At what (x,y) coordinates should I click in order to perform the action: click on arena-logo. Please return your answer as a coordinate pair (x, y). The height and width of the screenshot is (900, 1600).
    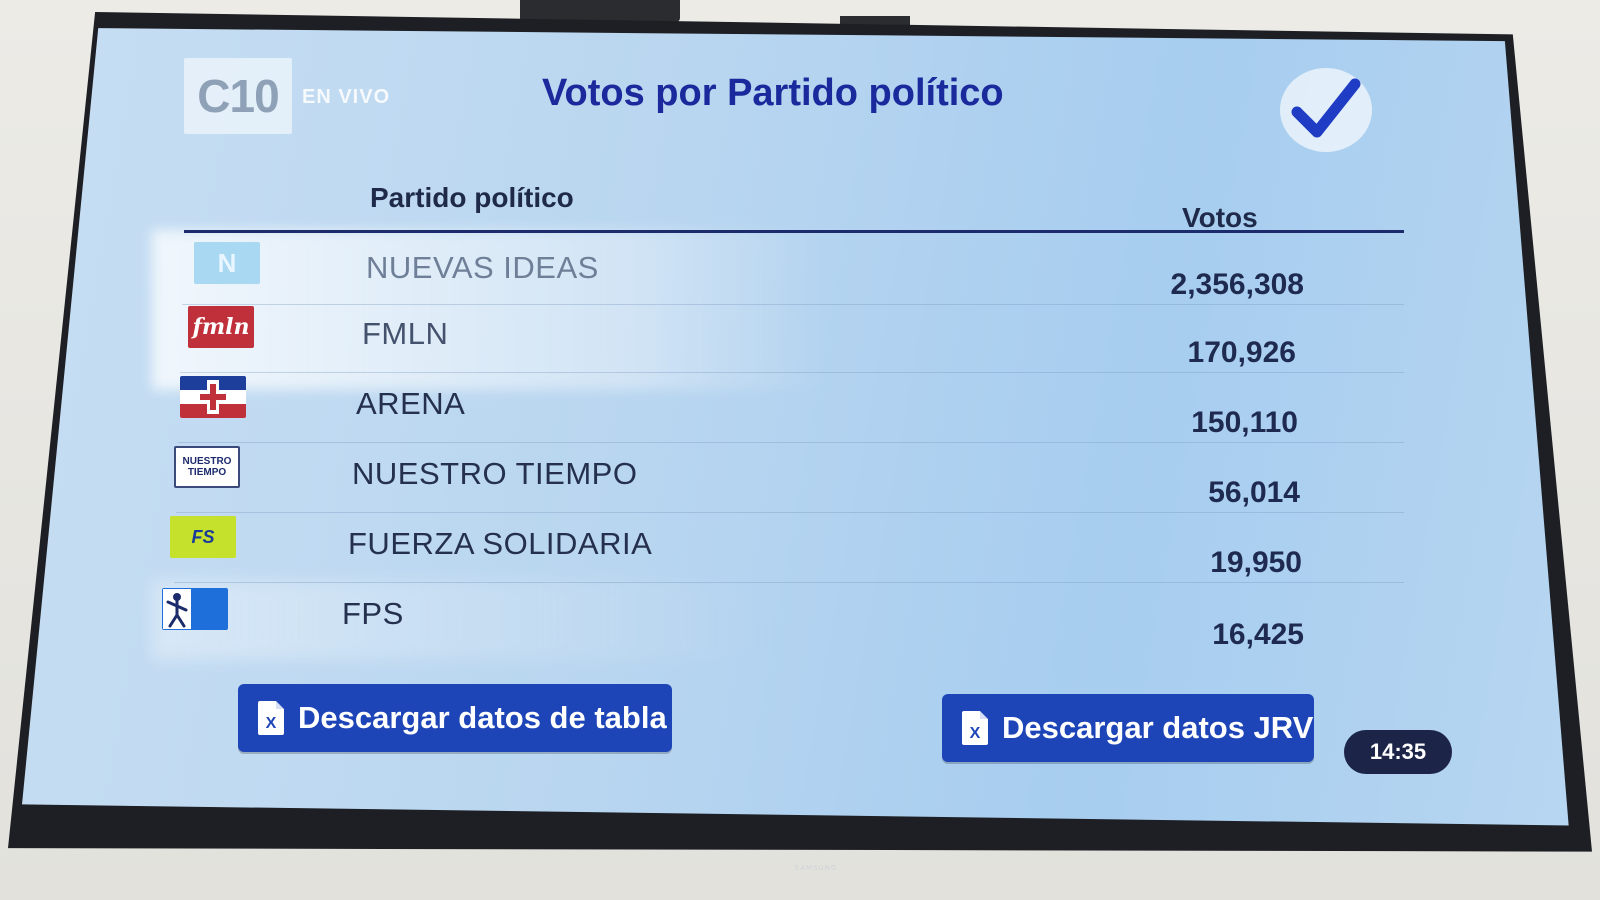
    Looking at the image, I should click on (213, 397).